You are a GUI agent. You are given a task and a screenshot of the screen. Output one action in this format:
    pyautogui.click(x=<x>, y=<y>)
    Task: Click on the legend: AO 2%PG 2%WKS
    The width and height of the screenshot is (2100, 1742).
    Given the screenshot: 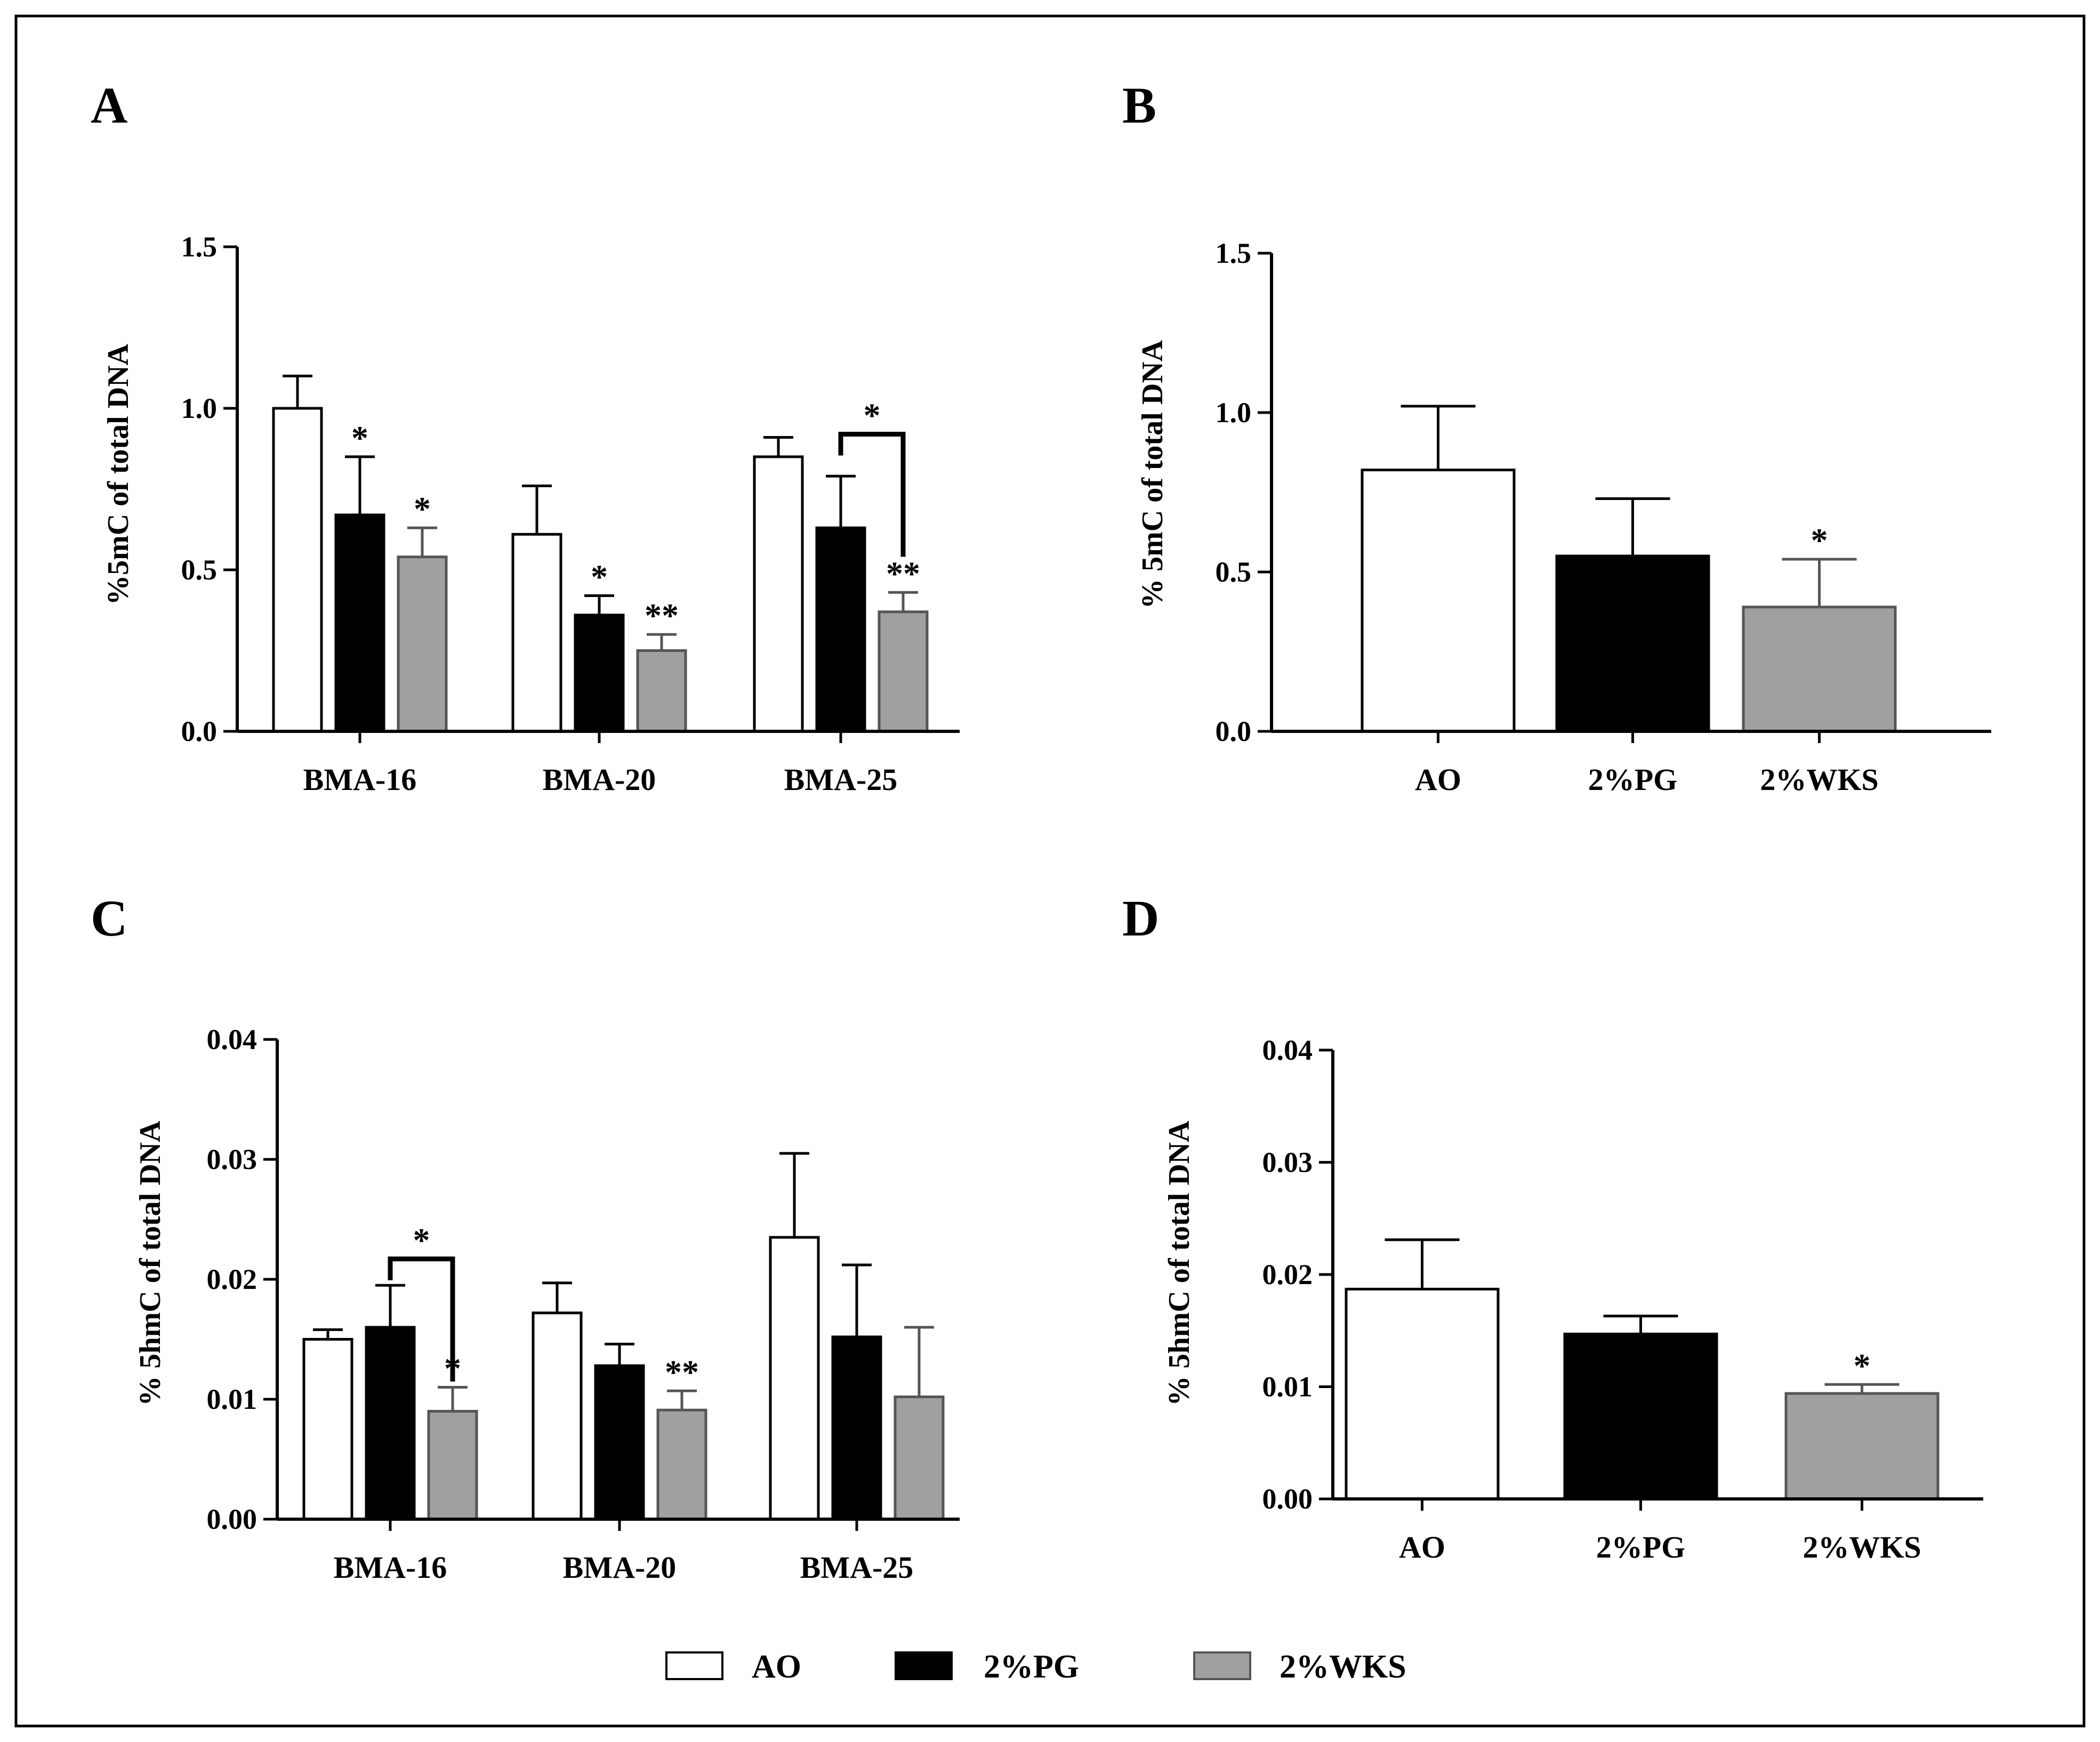 What is the action you would take?
    pyautogui.click(x=1035, y=1667)
    